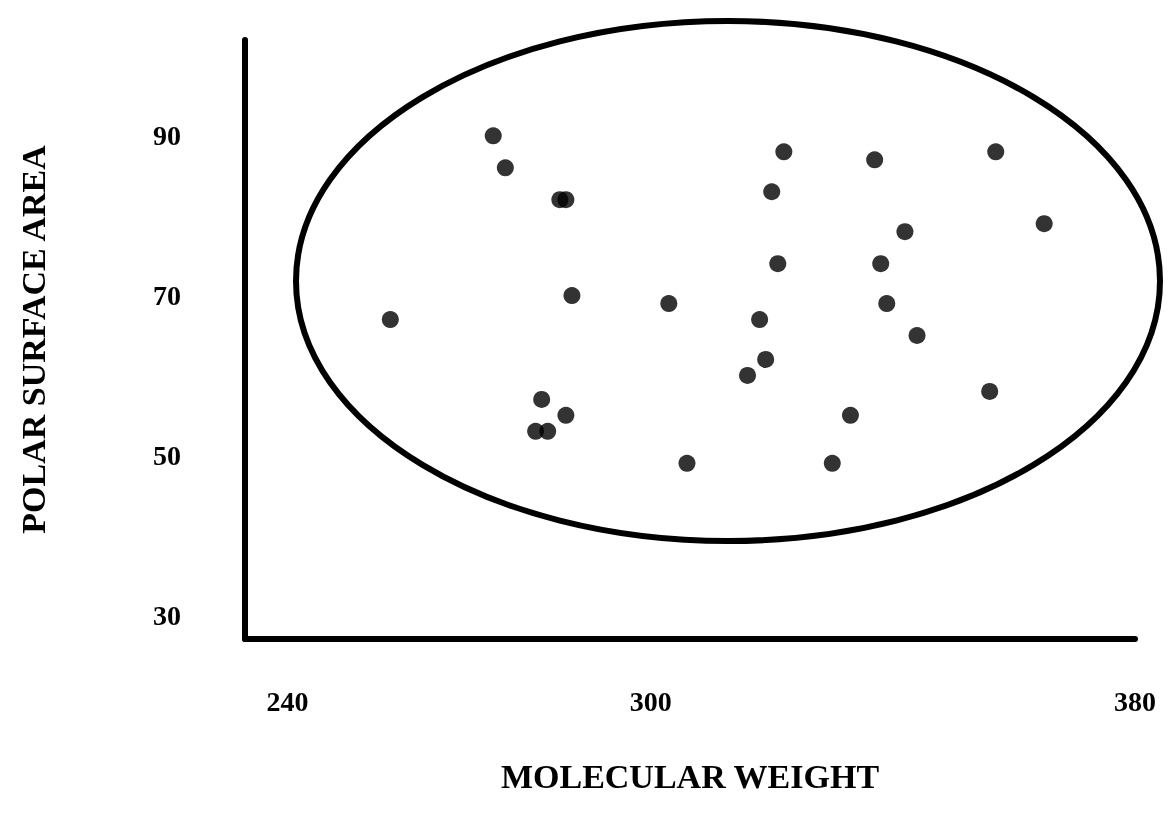 The width and height of the screenshot is (1173, 821). What do you see at coordinates (167, 455) in the screenshot?
I see `y-tick-label: 50` at bounding box center [167, 455].